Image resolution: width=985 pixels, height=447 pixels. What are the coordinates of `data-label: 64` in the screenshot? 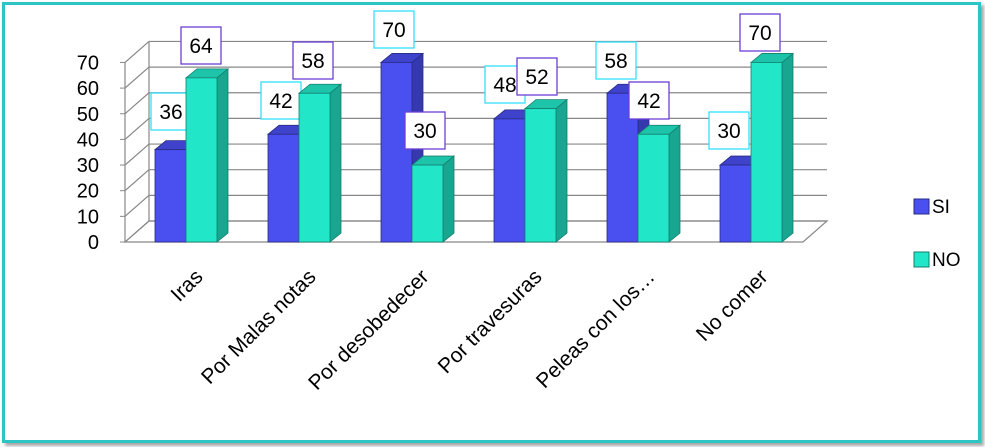 It's located at (201, 46).